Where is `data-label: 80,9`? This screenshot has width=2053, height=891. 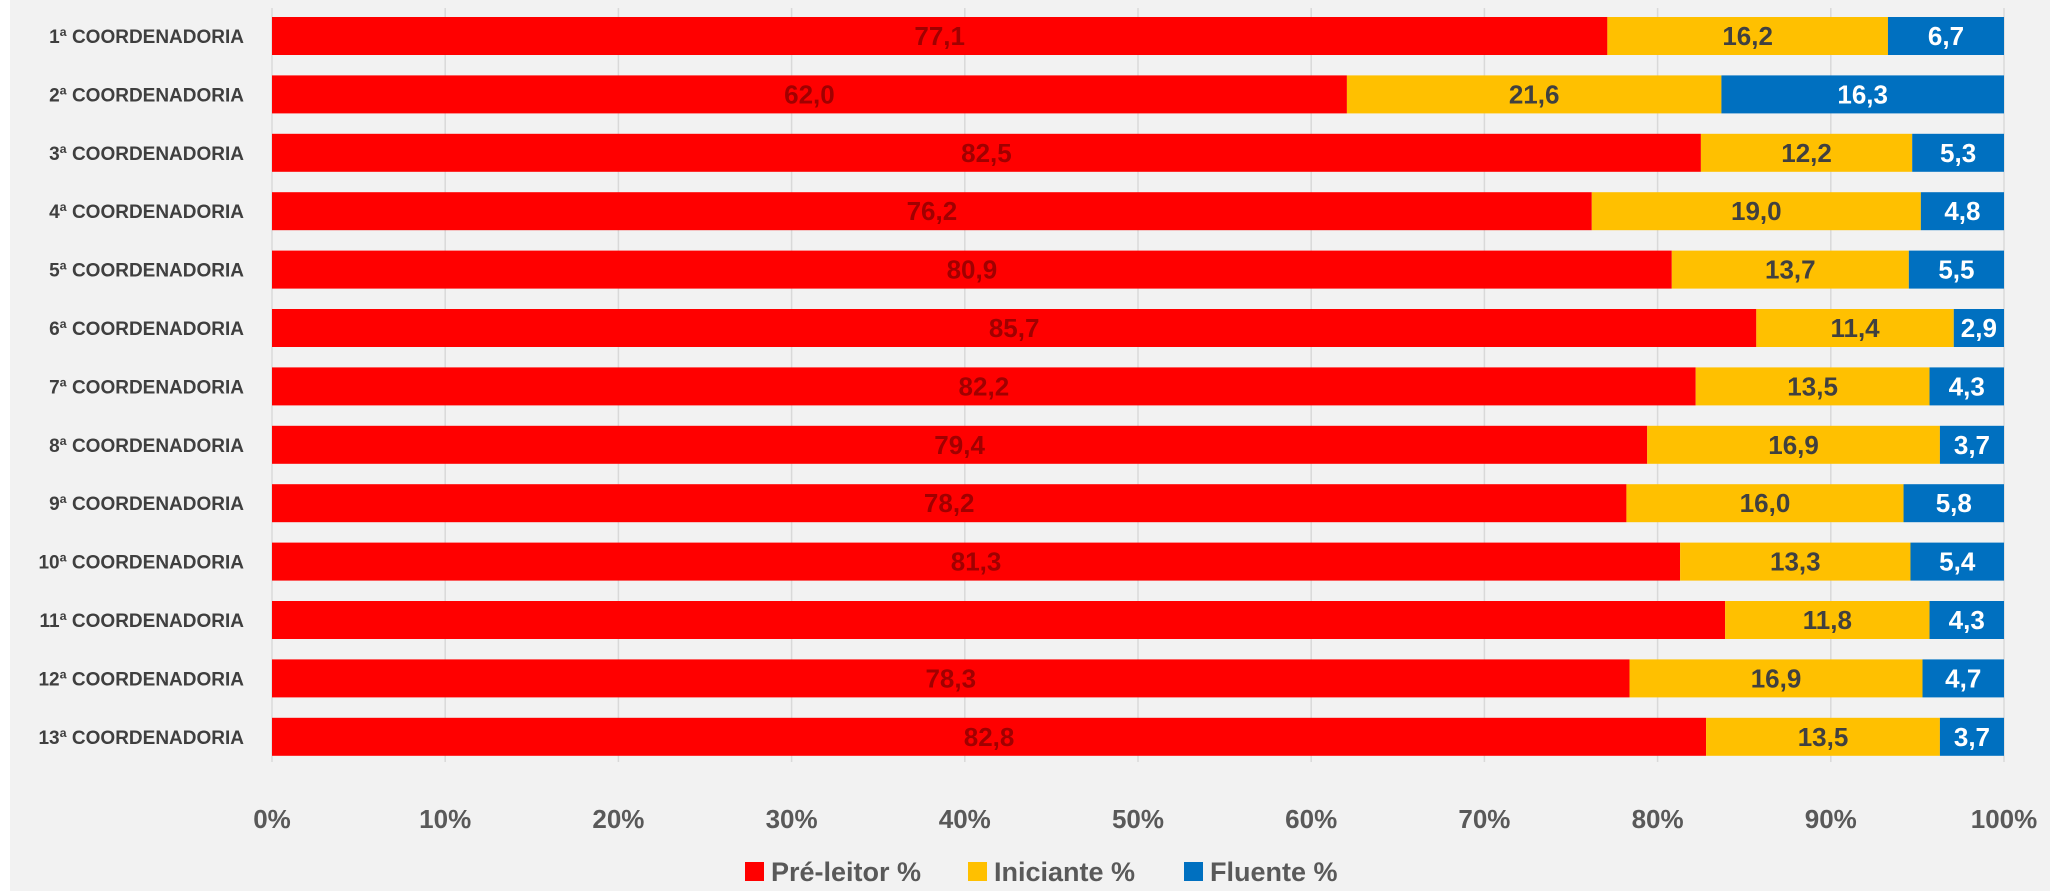
data-label: 80,9 is located at coordinates (972, 270).